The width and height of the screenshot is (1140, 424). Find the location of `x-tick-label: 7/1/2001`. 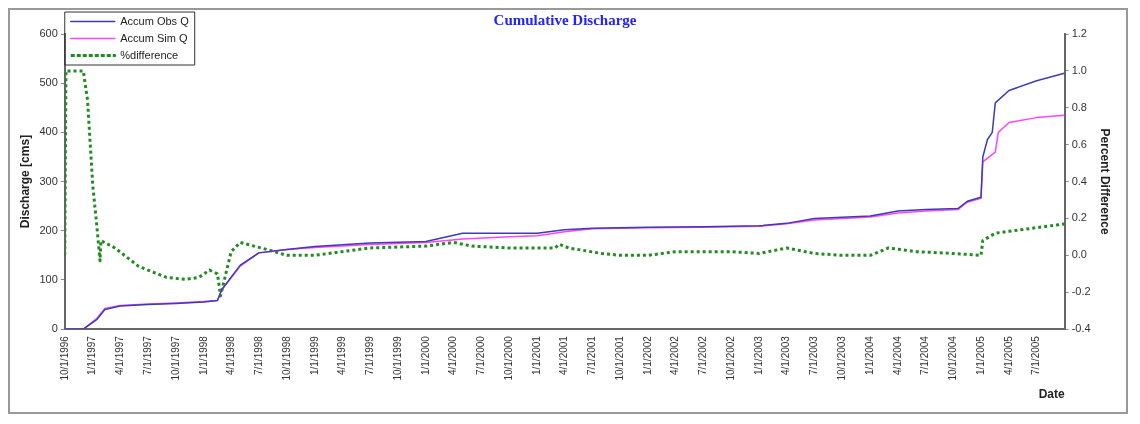

x-tick-label: 7/1/2001 is located at coordinates (591, 355).